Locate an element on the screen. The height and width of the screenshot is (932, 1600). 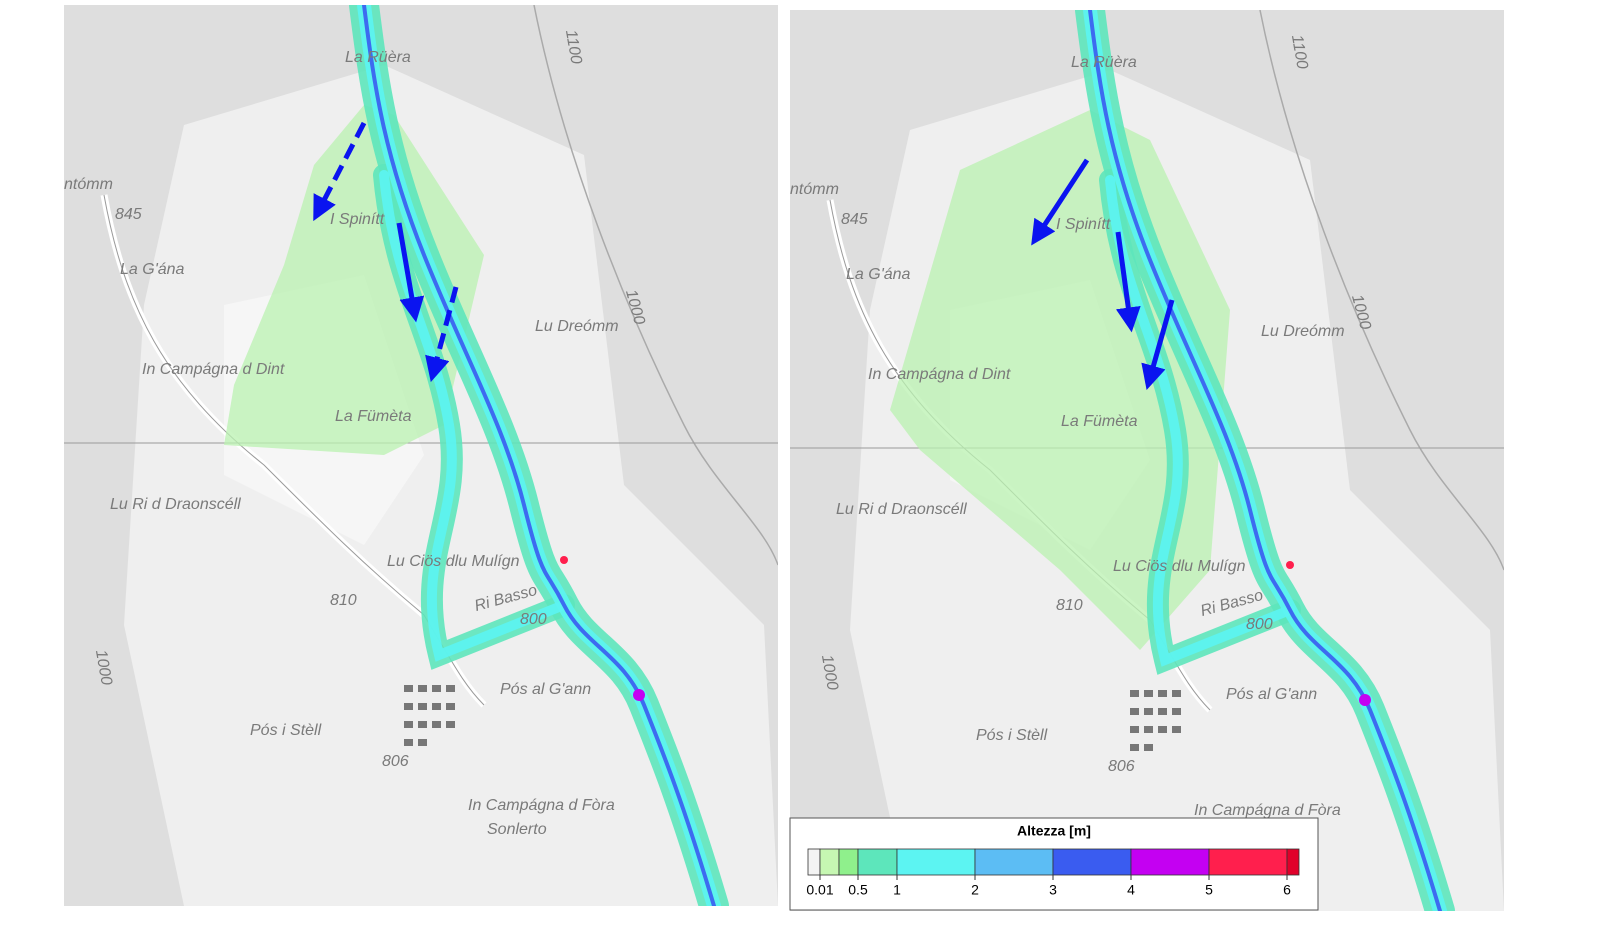
place-label: Lu Dreómm is located at coordinates (1303, 331).